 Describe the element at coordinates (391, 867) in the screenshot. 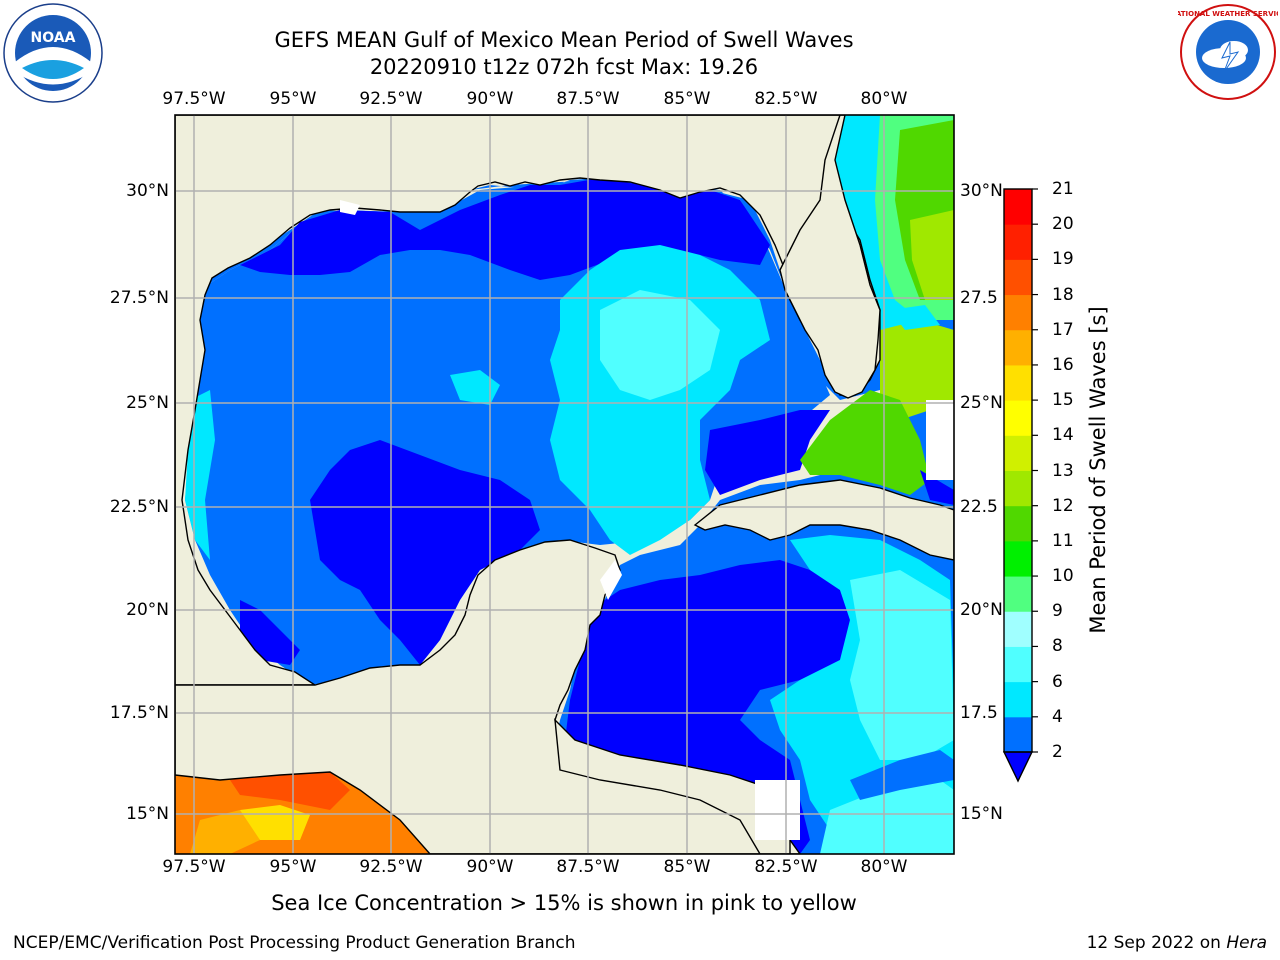

I see `lon-label-bottom: 92.5°W` at that location.